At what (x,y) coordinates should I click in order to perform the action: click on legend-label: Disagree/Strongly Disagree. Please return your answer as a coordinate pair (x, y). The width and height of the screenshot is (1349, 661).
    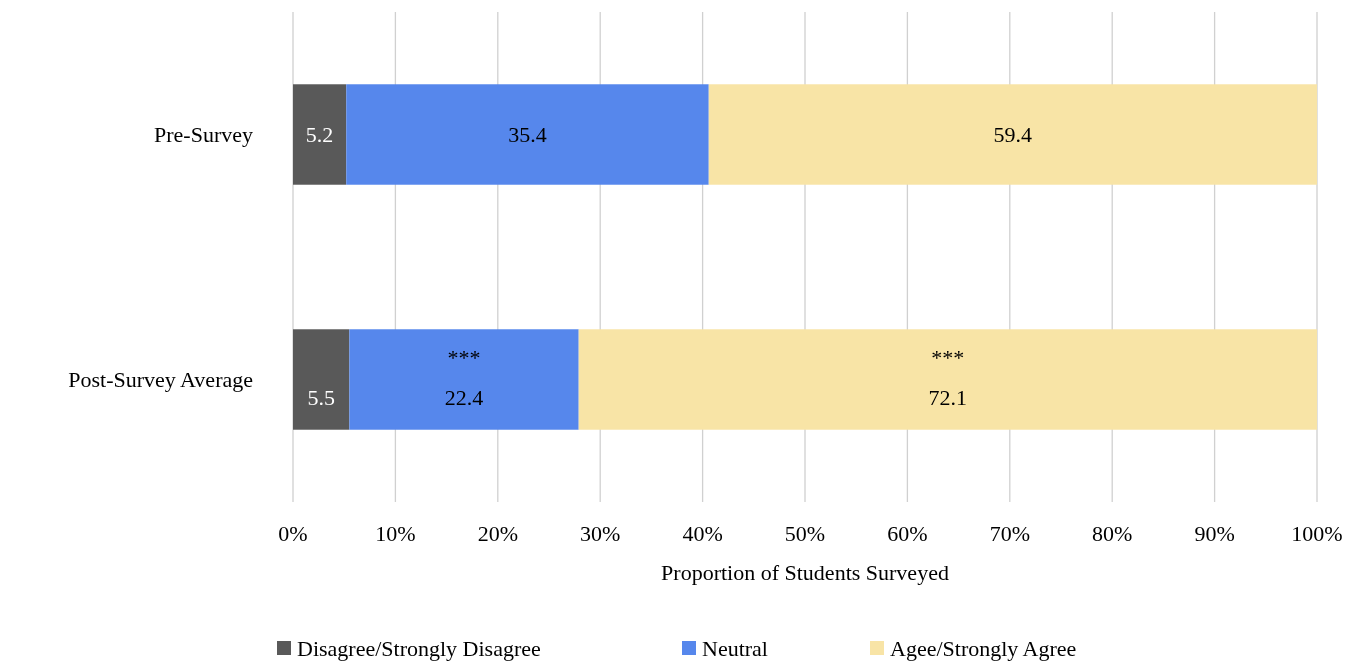
    Looking at the image, I should click on (419, 648).